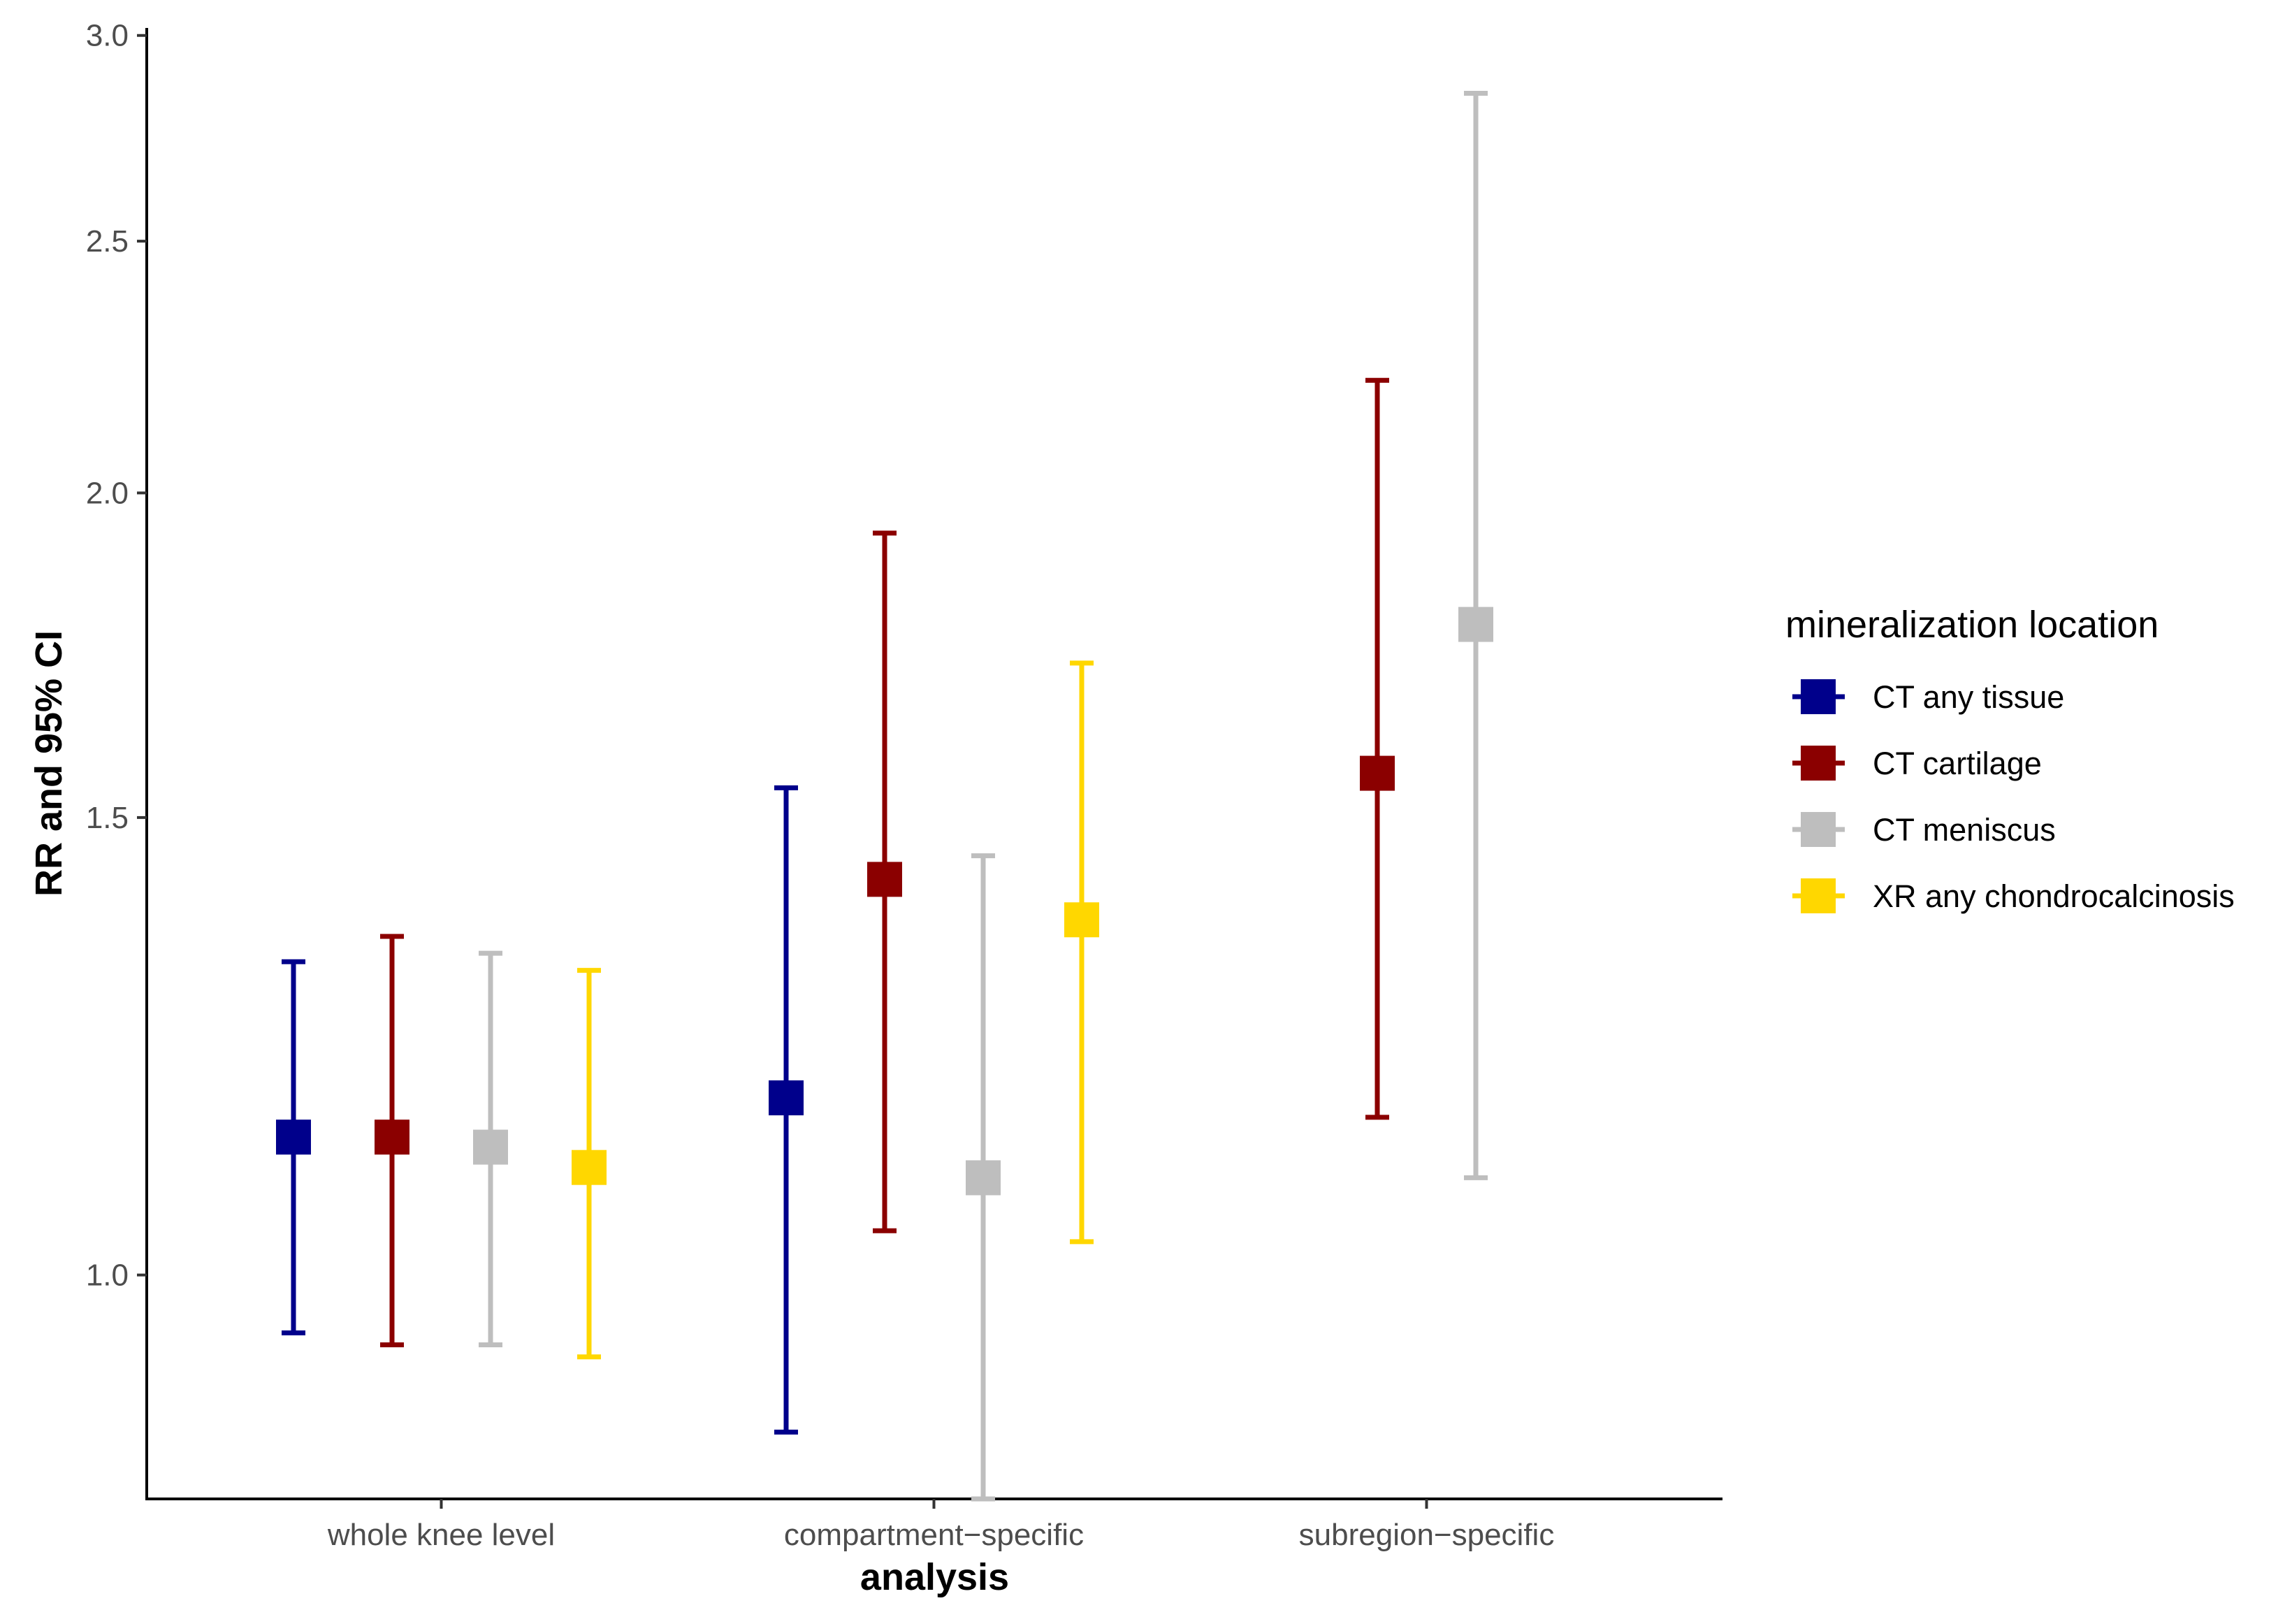  Describe the element at coordinates (2054, 896) in the screenshot. I see `legend-label: XR any chondrocalcinosis` at that location.